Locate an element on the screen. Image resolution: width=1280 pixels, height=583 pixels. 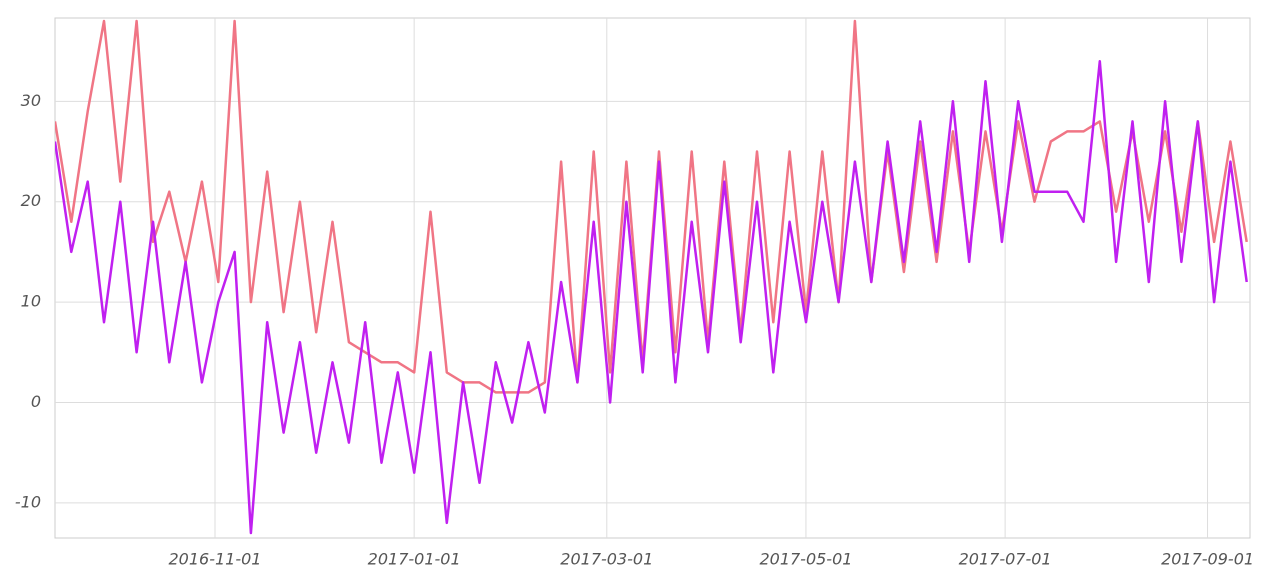
y-tick-label: 0 is located at coordinates (36, 401).